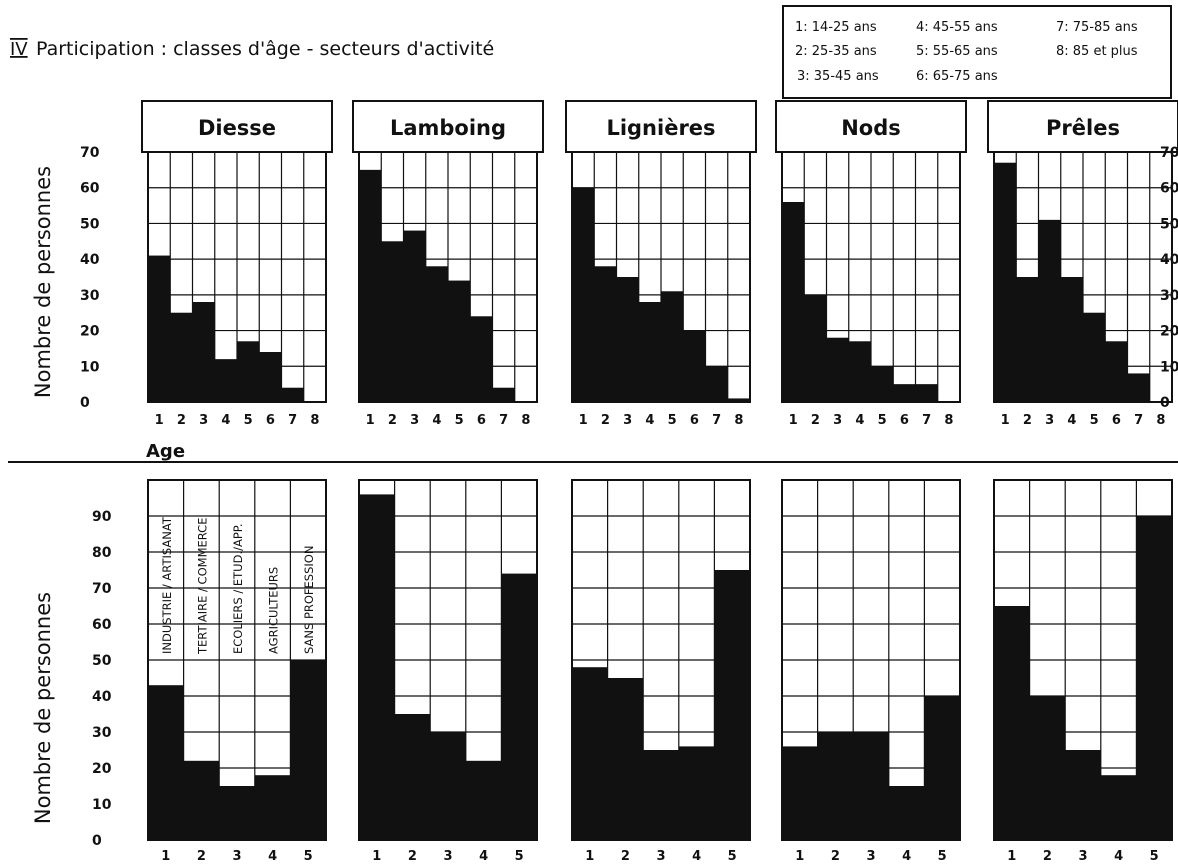  I want to click on y-tick-label: 40, so click(90, 260).